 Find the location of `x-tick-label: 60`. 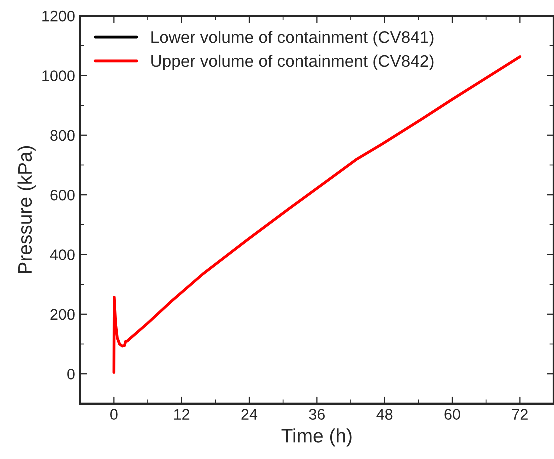

x-tick-label: 60 is located at coordinates (452, 414).